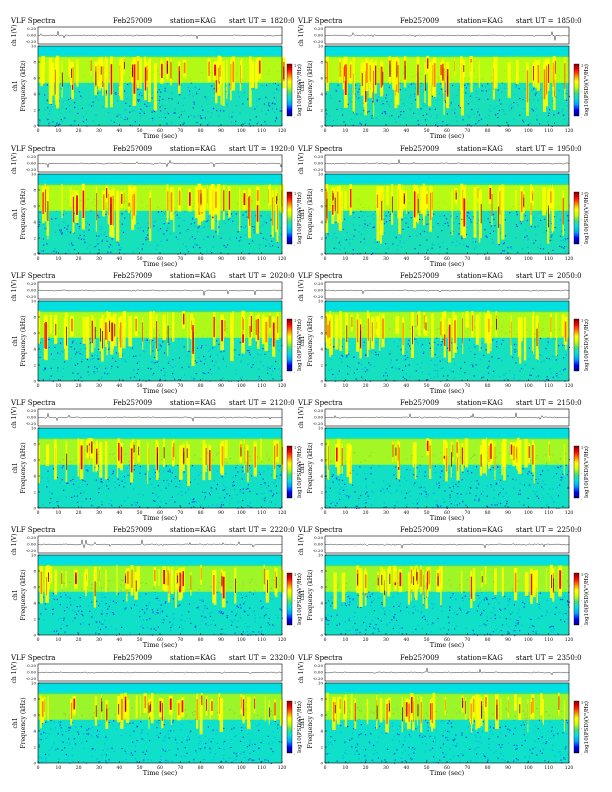  Describe the element at coordinates (366, 386) in the screenshot. I see `x-tick-label: 20` at that location.